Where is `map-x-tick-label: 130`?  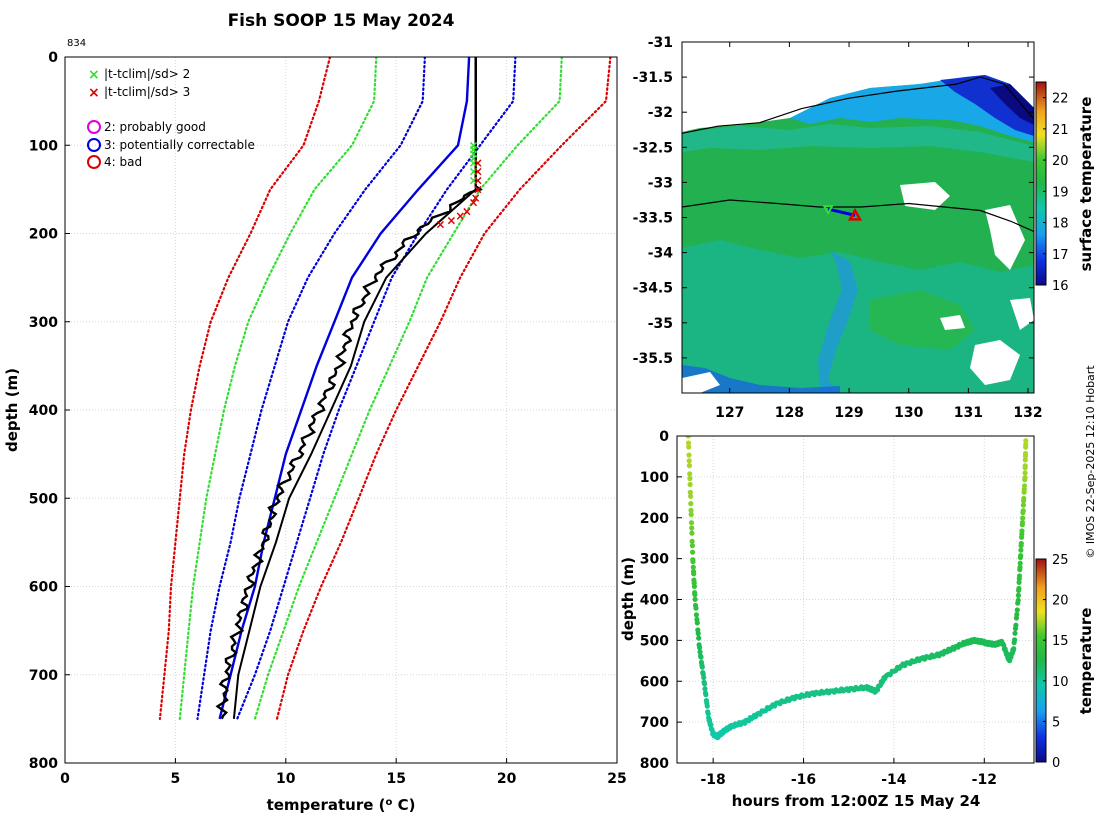
map-x-tick-label: 130 is located at coordinates (908, 413).